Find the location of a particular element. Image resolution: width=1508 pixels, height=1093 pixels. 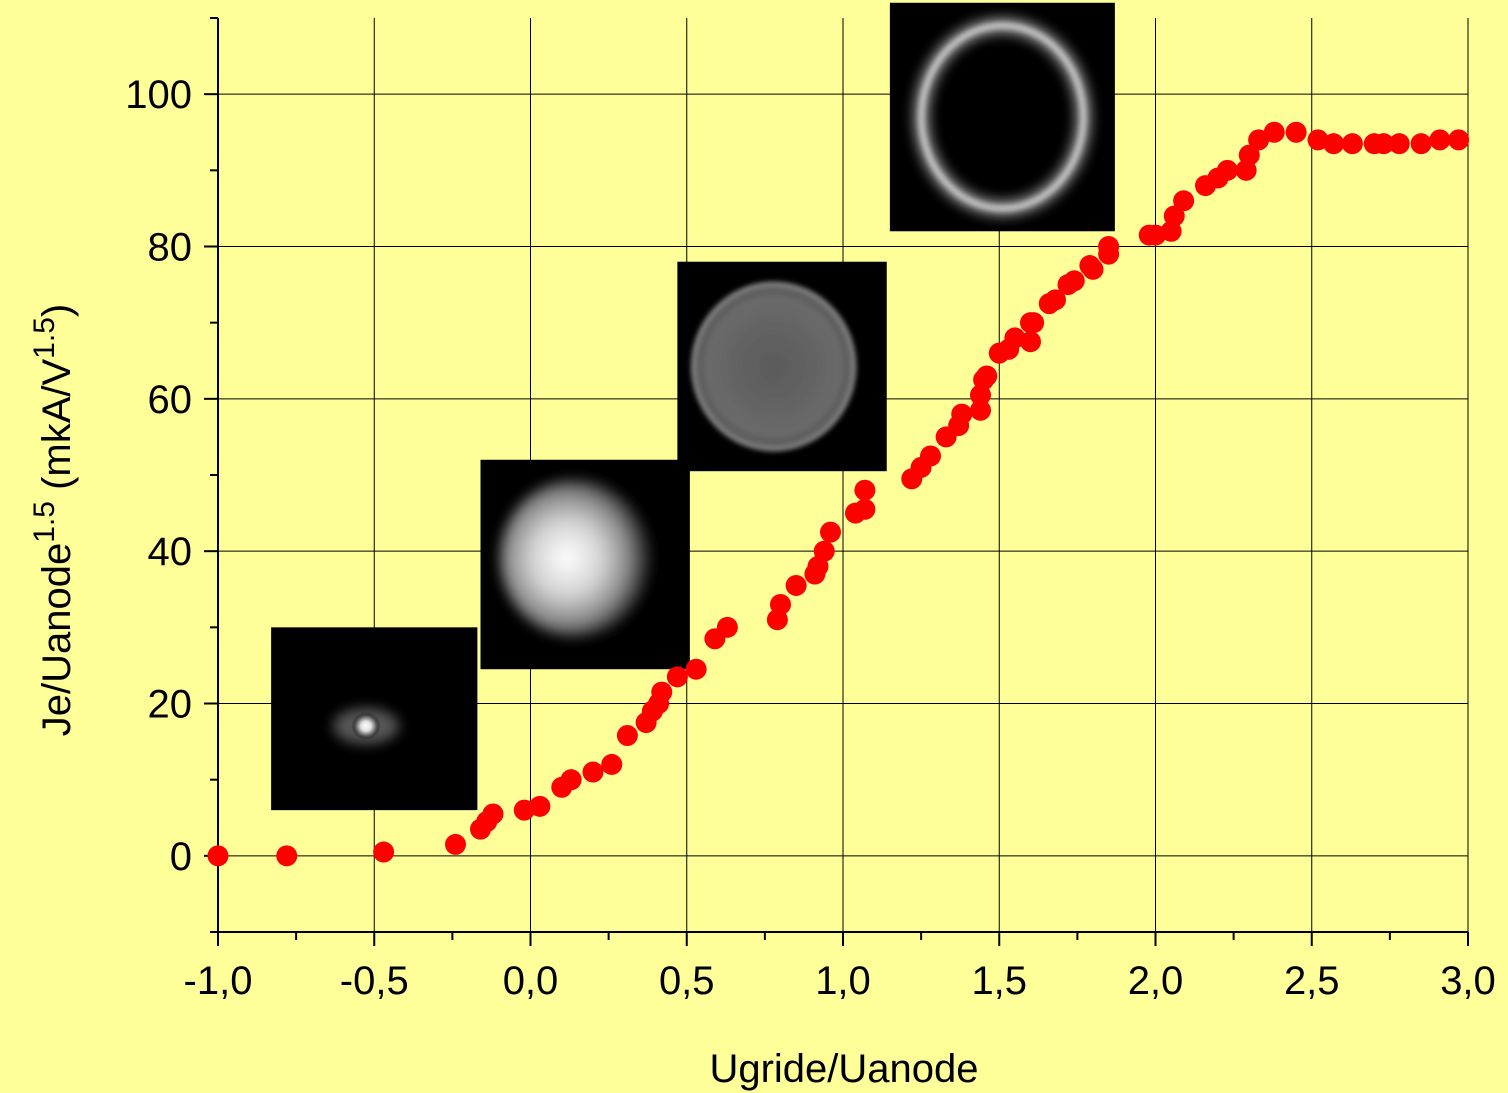

y-tick-label: 20 is located at coordinates (170, 705).